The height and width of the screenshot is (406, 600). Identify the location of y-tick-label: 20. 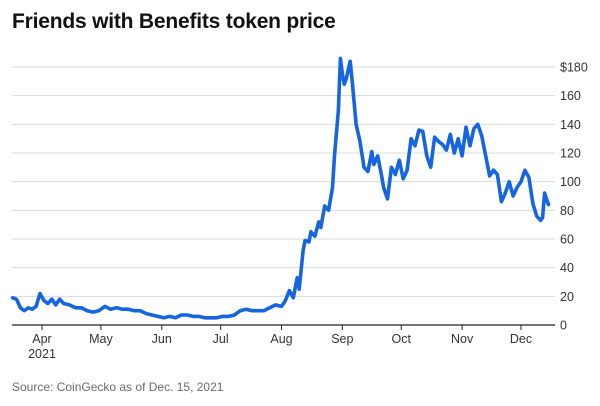
(567, 297).